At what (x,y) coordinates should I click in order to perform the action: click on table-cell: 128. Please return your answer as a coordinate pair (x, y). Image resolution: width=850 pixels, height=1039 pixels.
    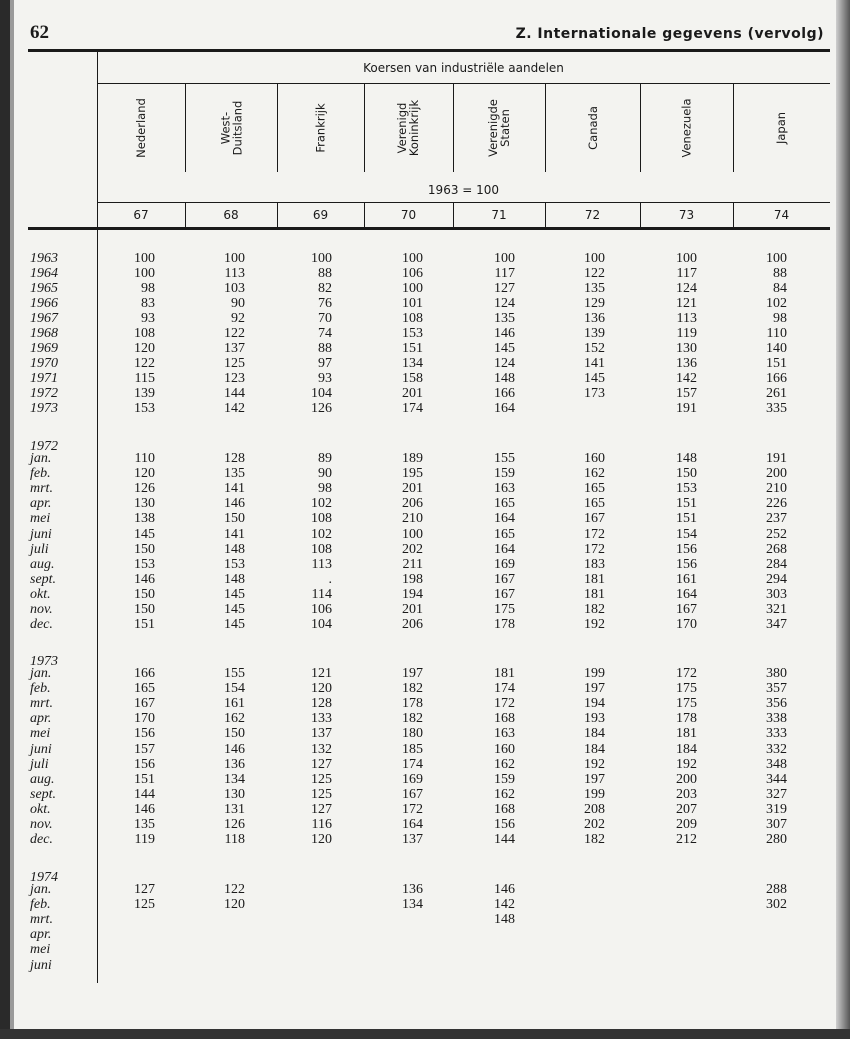
    Looking at the image, I should click on (234, 458).